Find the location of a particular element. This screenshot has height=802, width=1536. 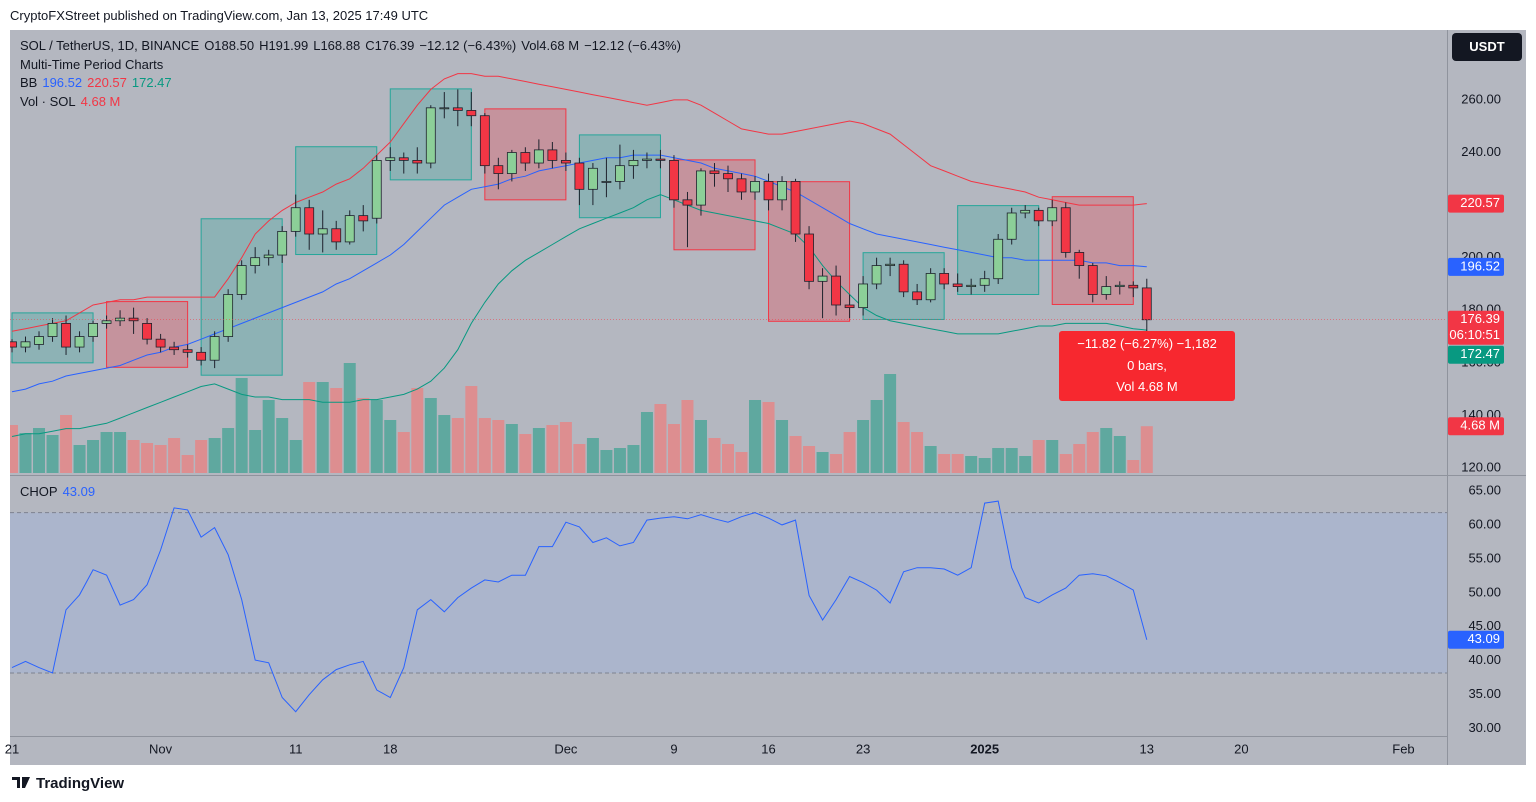

y-tick-label: 35.00 is located at coordinates (1484, 693).